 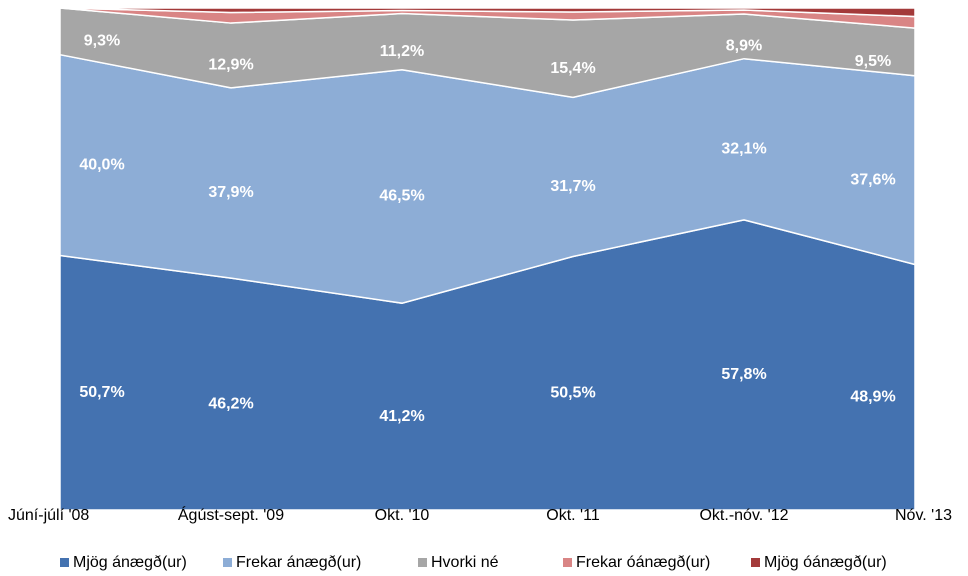 What do you see at coordinates (101, 392) in the screenshot?
I see `data-label: 50,7%` at bounding box center [101, 392].